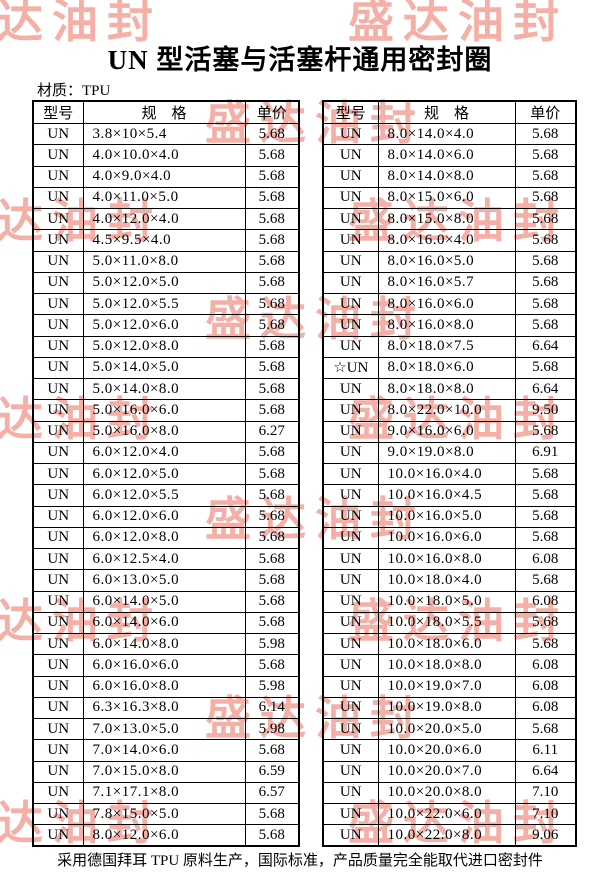 The width and height of the screenshot is (600, 875). Describe the element at coordinates (164, 686) in the screenshot. I see `spec-cell: 6.0×16.0×8.0` at that location.